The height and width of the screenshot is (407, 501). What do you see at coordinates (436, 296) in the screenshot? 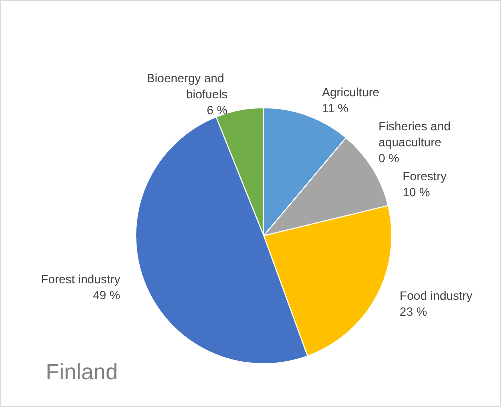
I see `slice-label: Food industry` at bounding box center [436, 296].